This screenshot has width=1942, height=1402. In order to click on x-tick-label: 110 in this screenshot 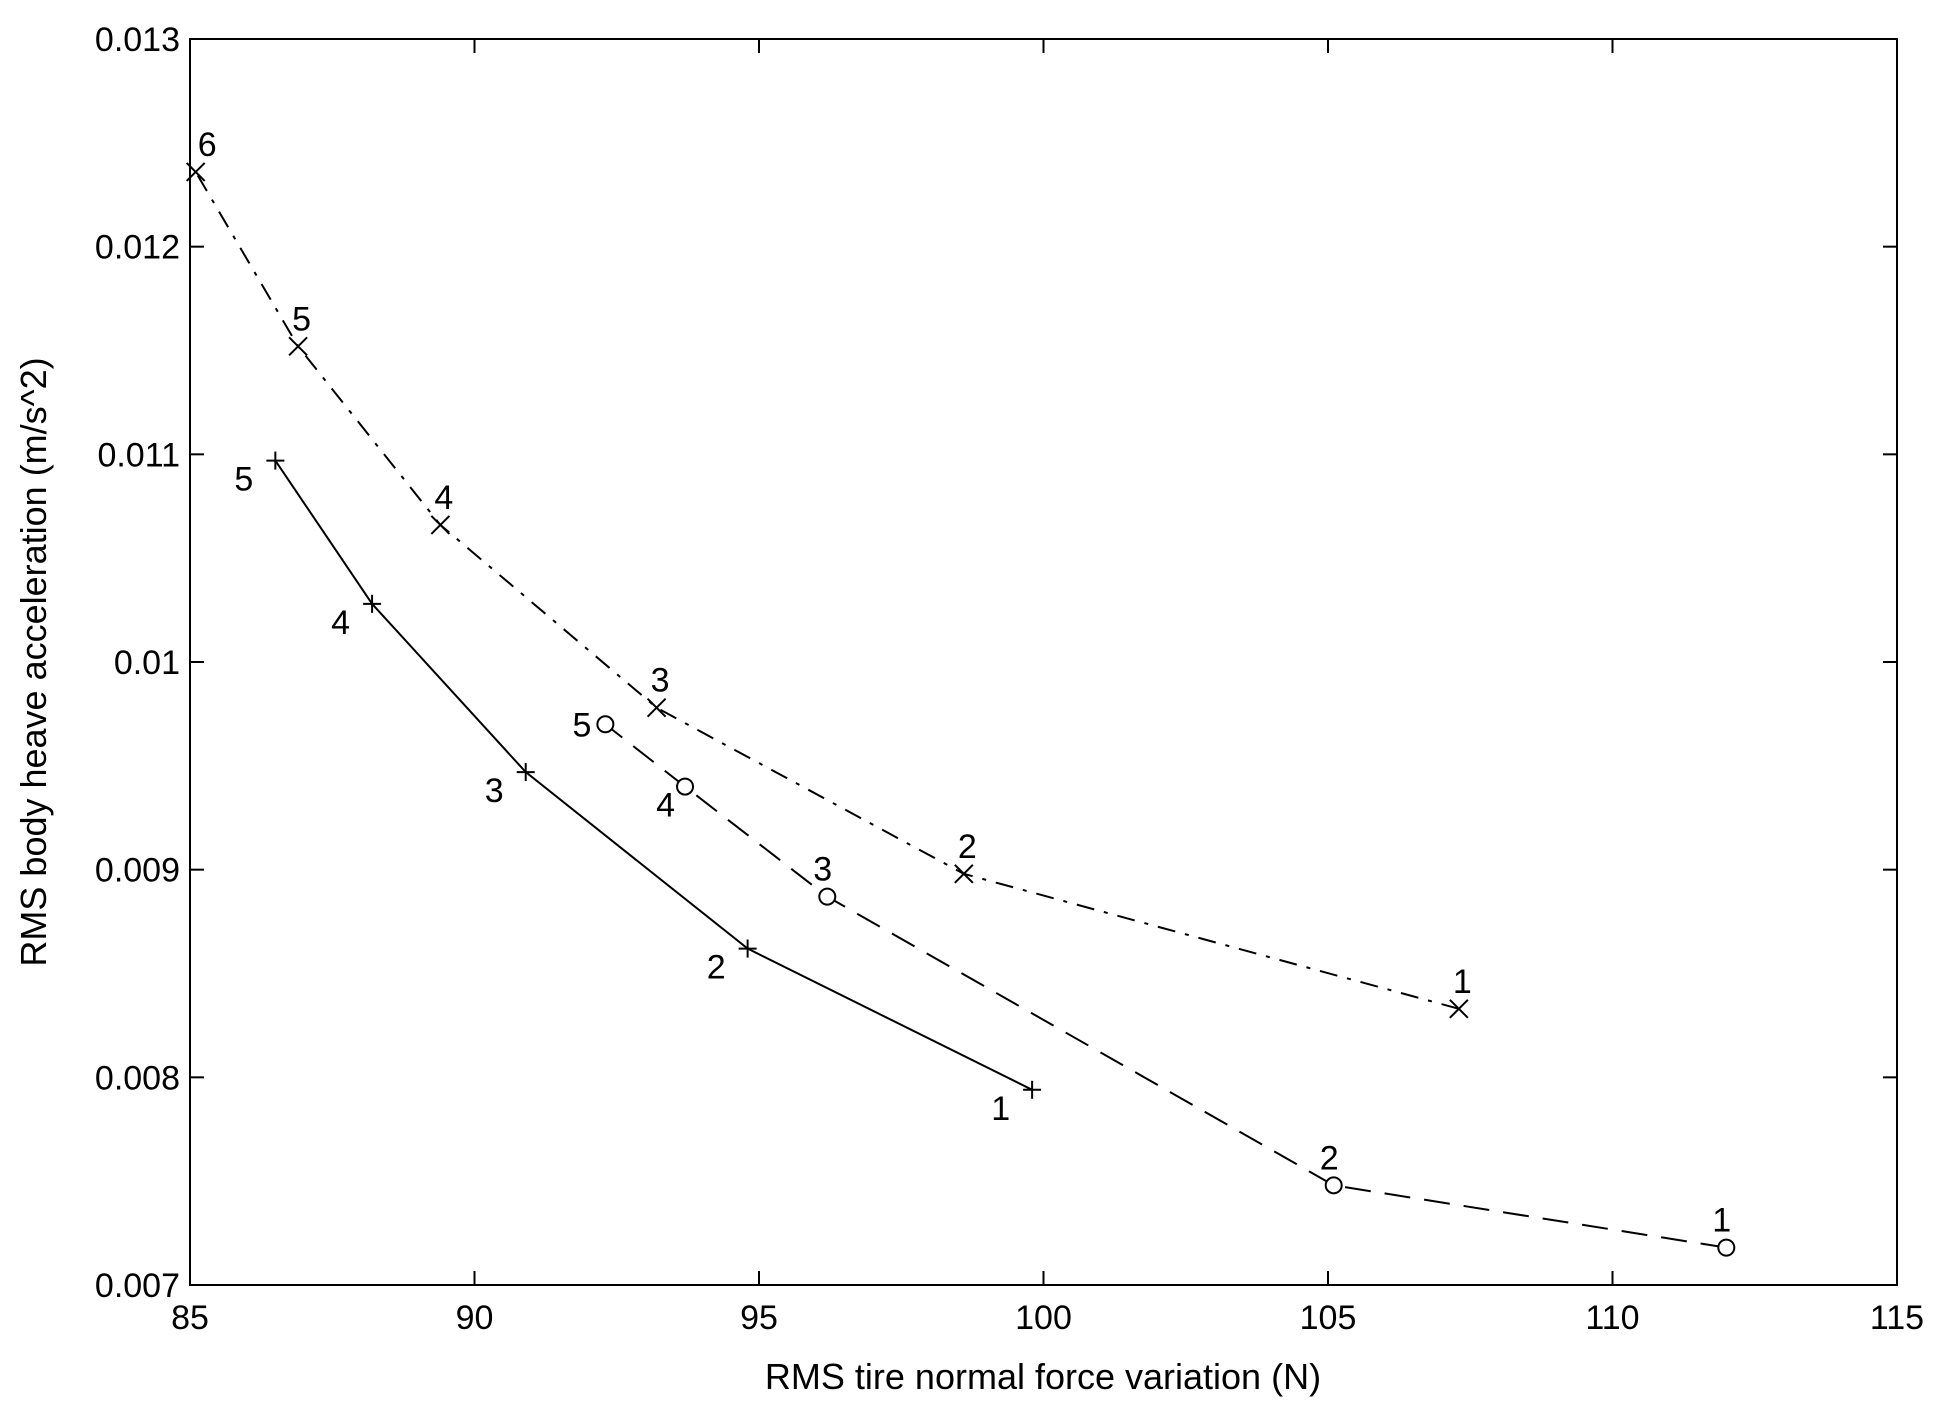, I will do `click(1612, 1318)`.